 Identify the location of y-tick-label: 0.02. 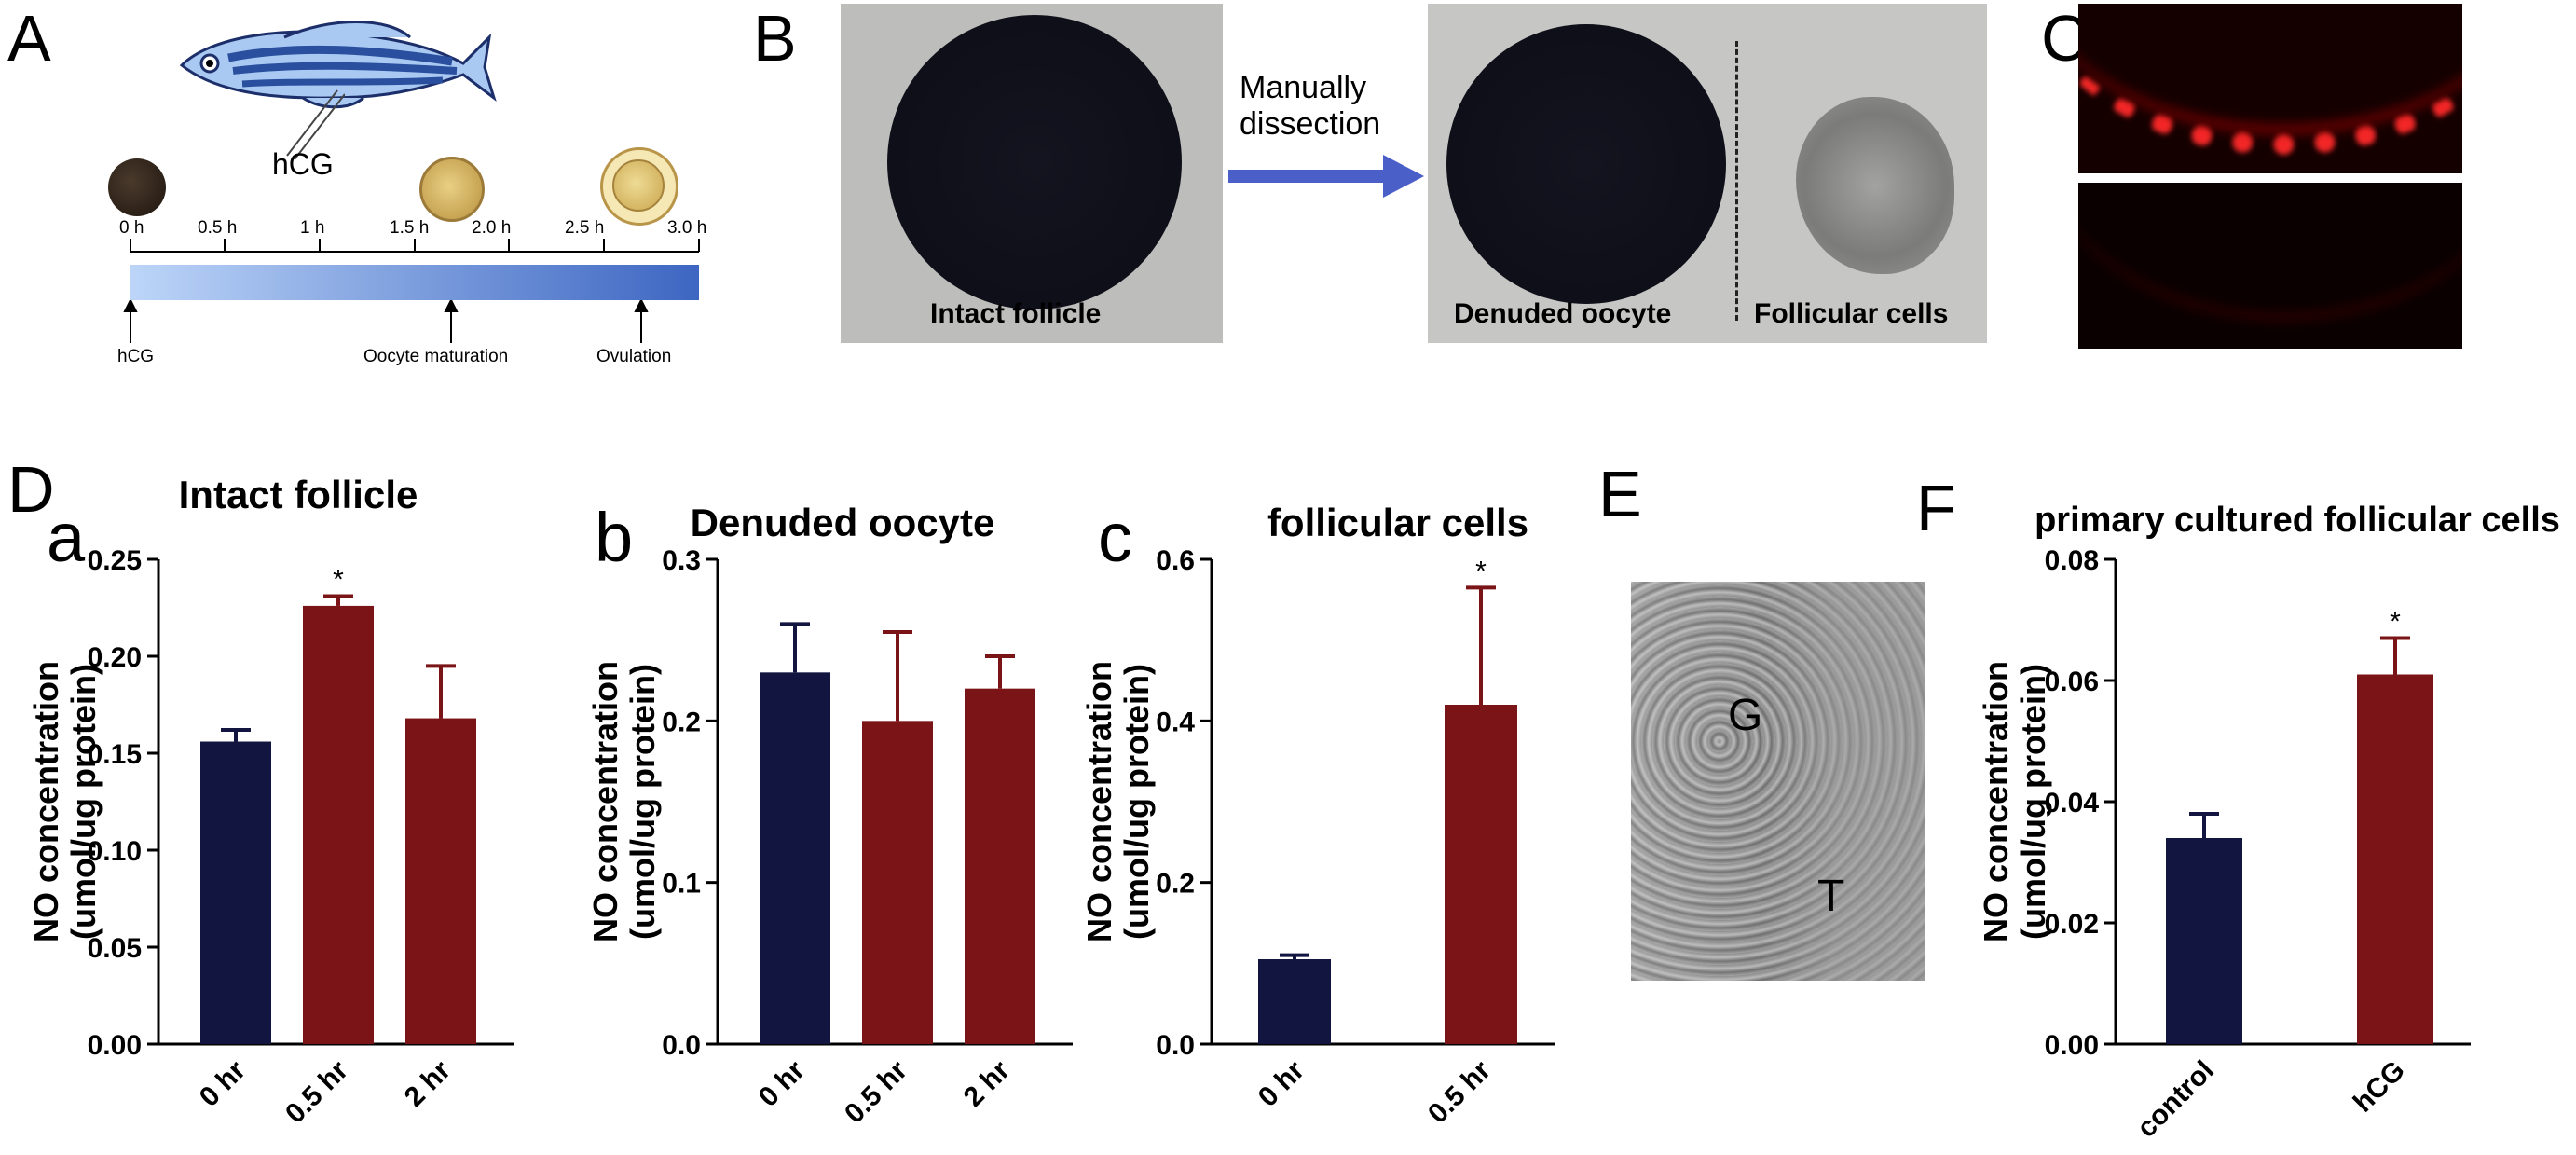
(2072, 924).